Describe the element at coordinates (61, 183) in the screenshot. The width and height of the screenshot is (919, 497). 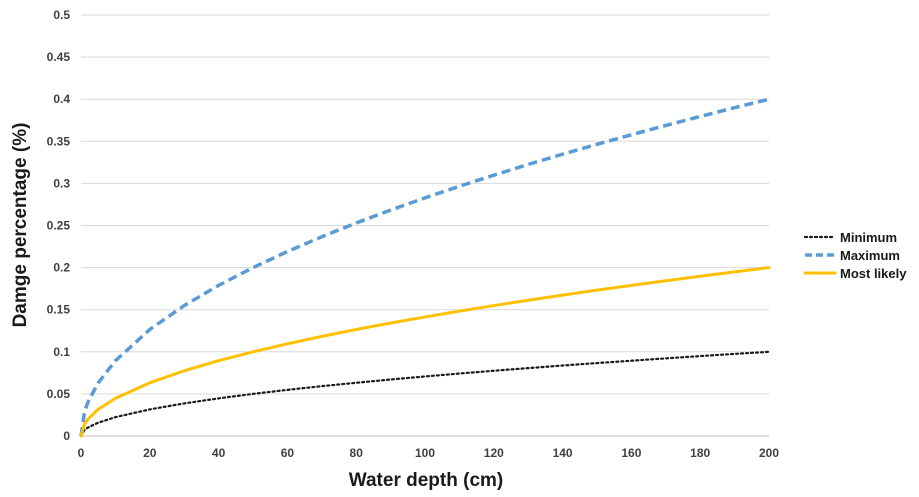
I see `y-tick-label: 0.3` at that location.